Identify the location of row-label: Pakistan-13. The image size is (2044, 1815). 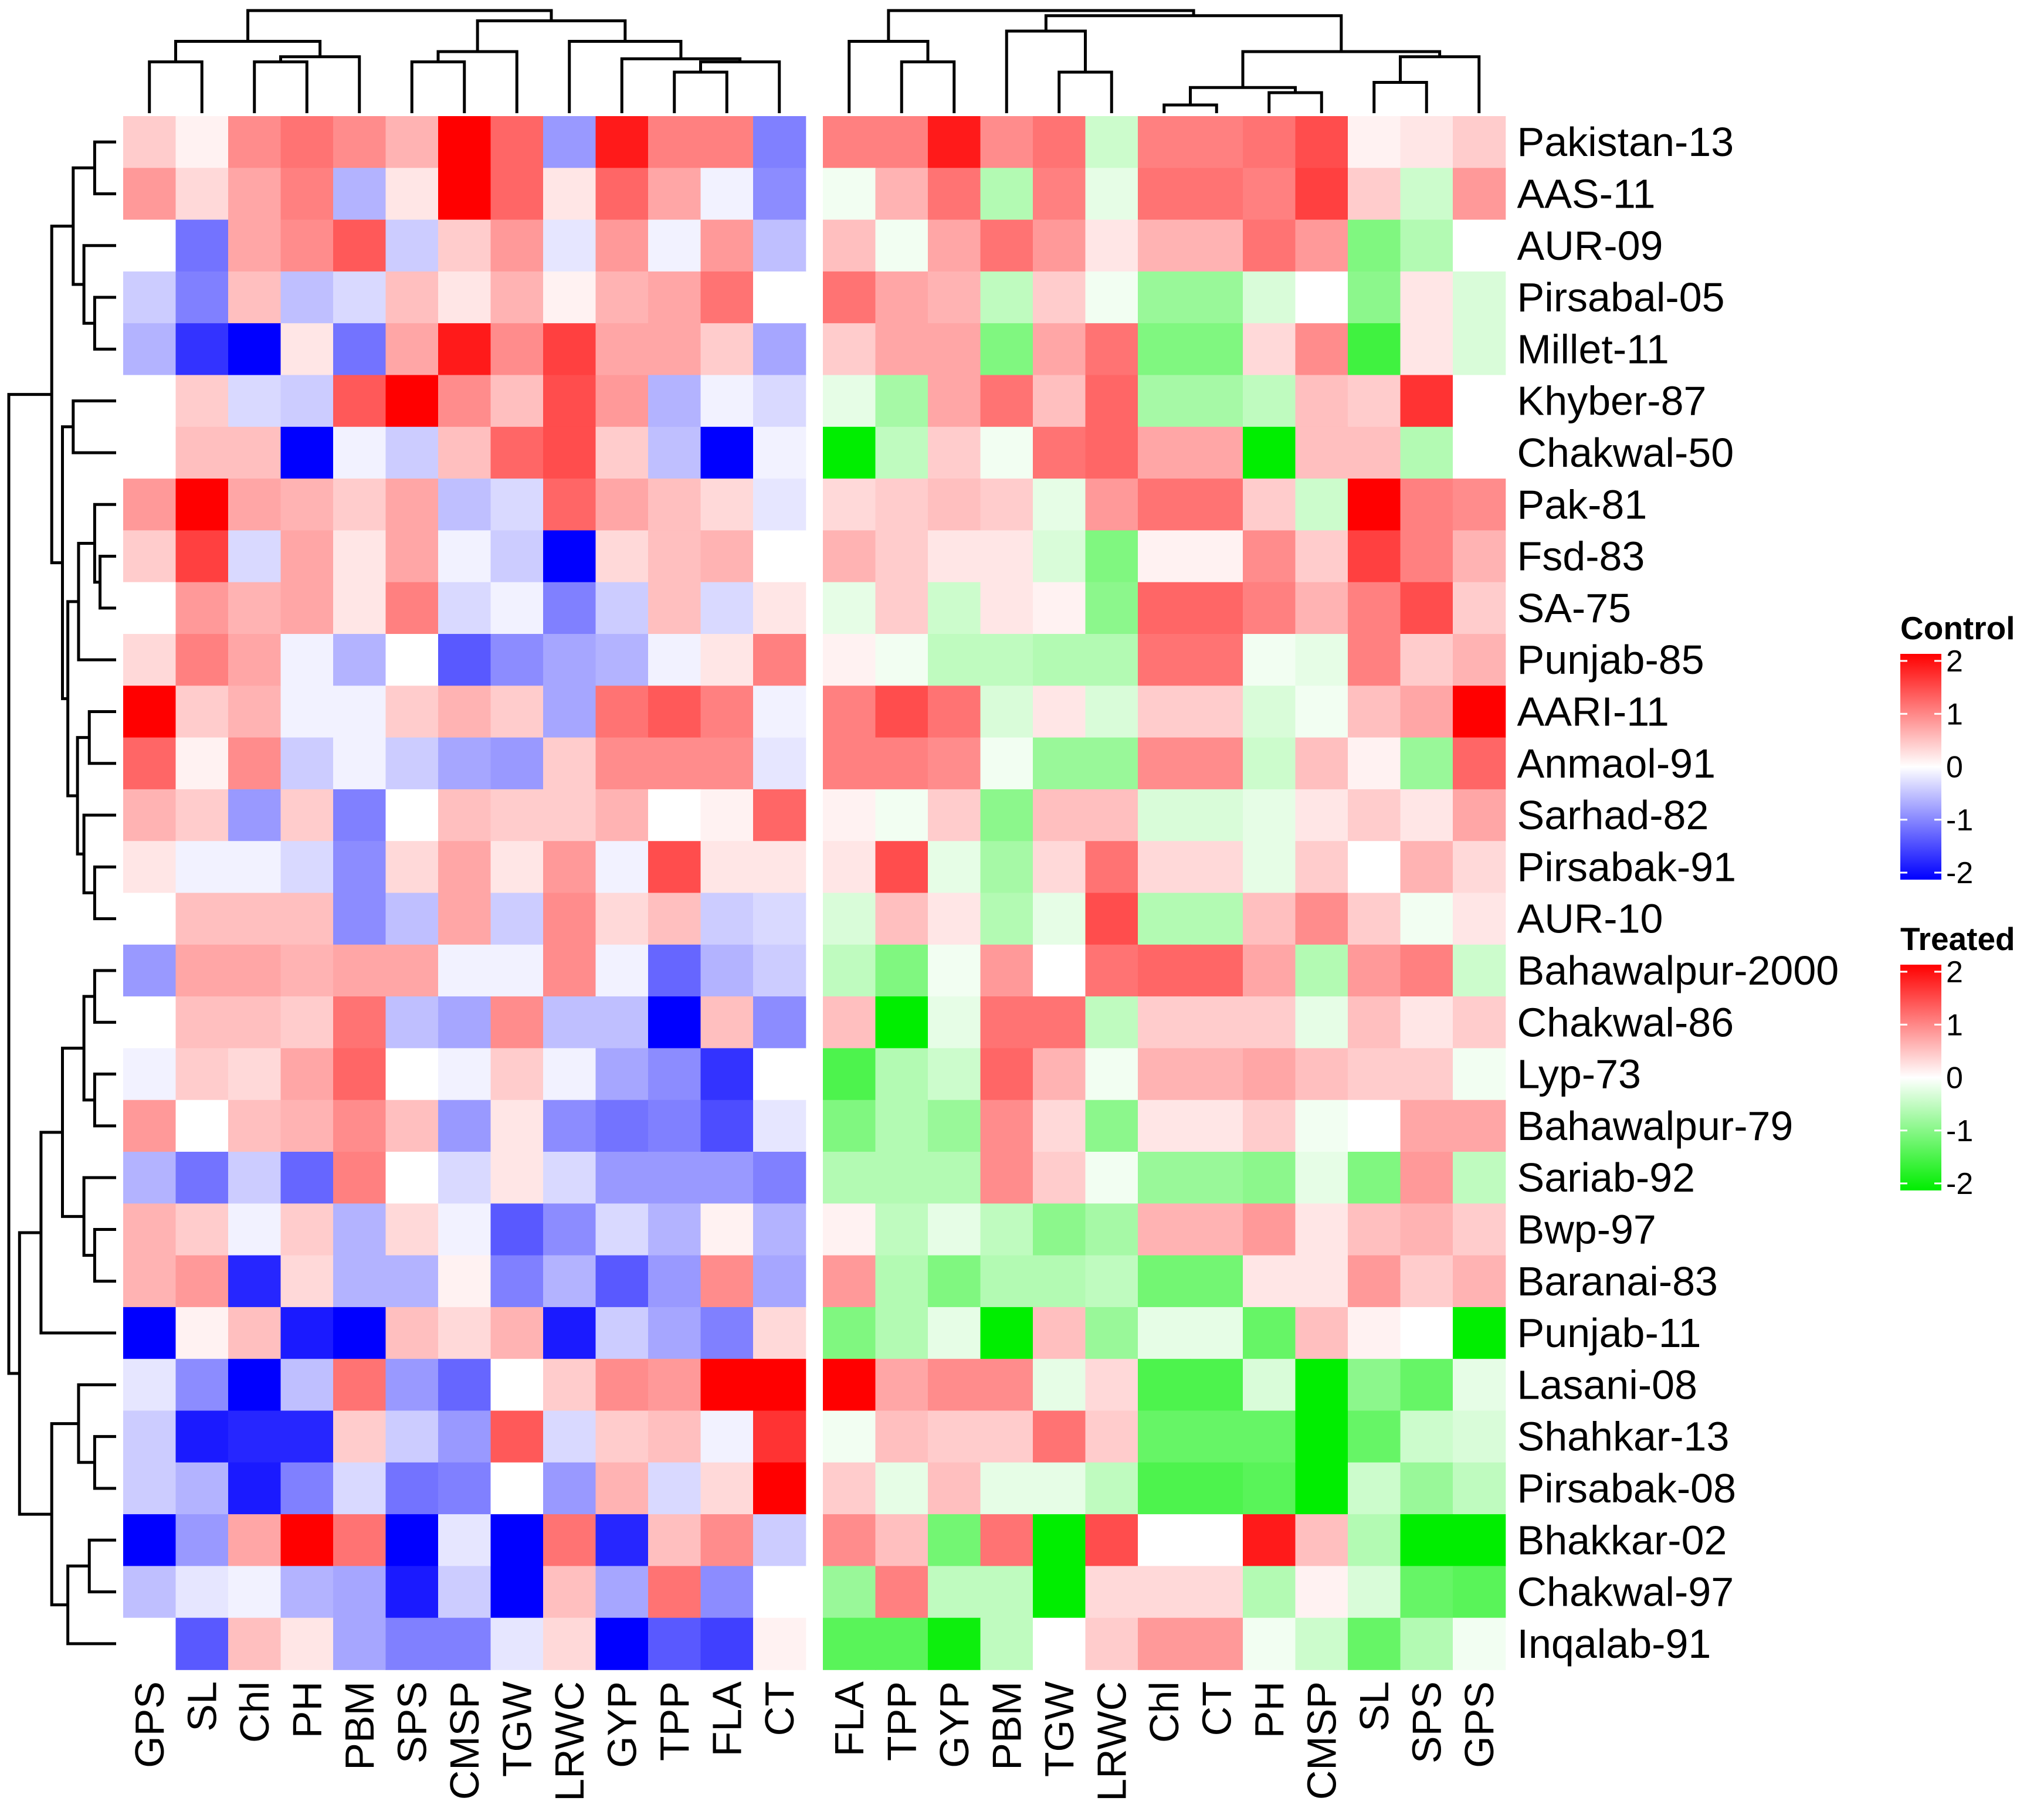
(1626, 142).